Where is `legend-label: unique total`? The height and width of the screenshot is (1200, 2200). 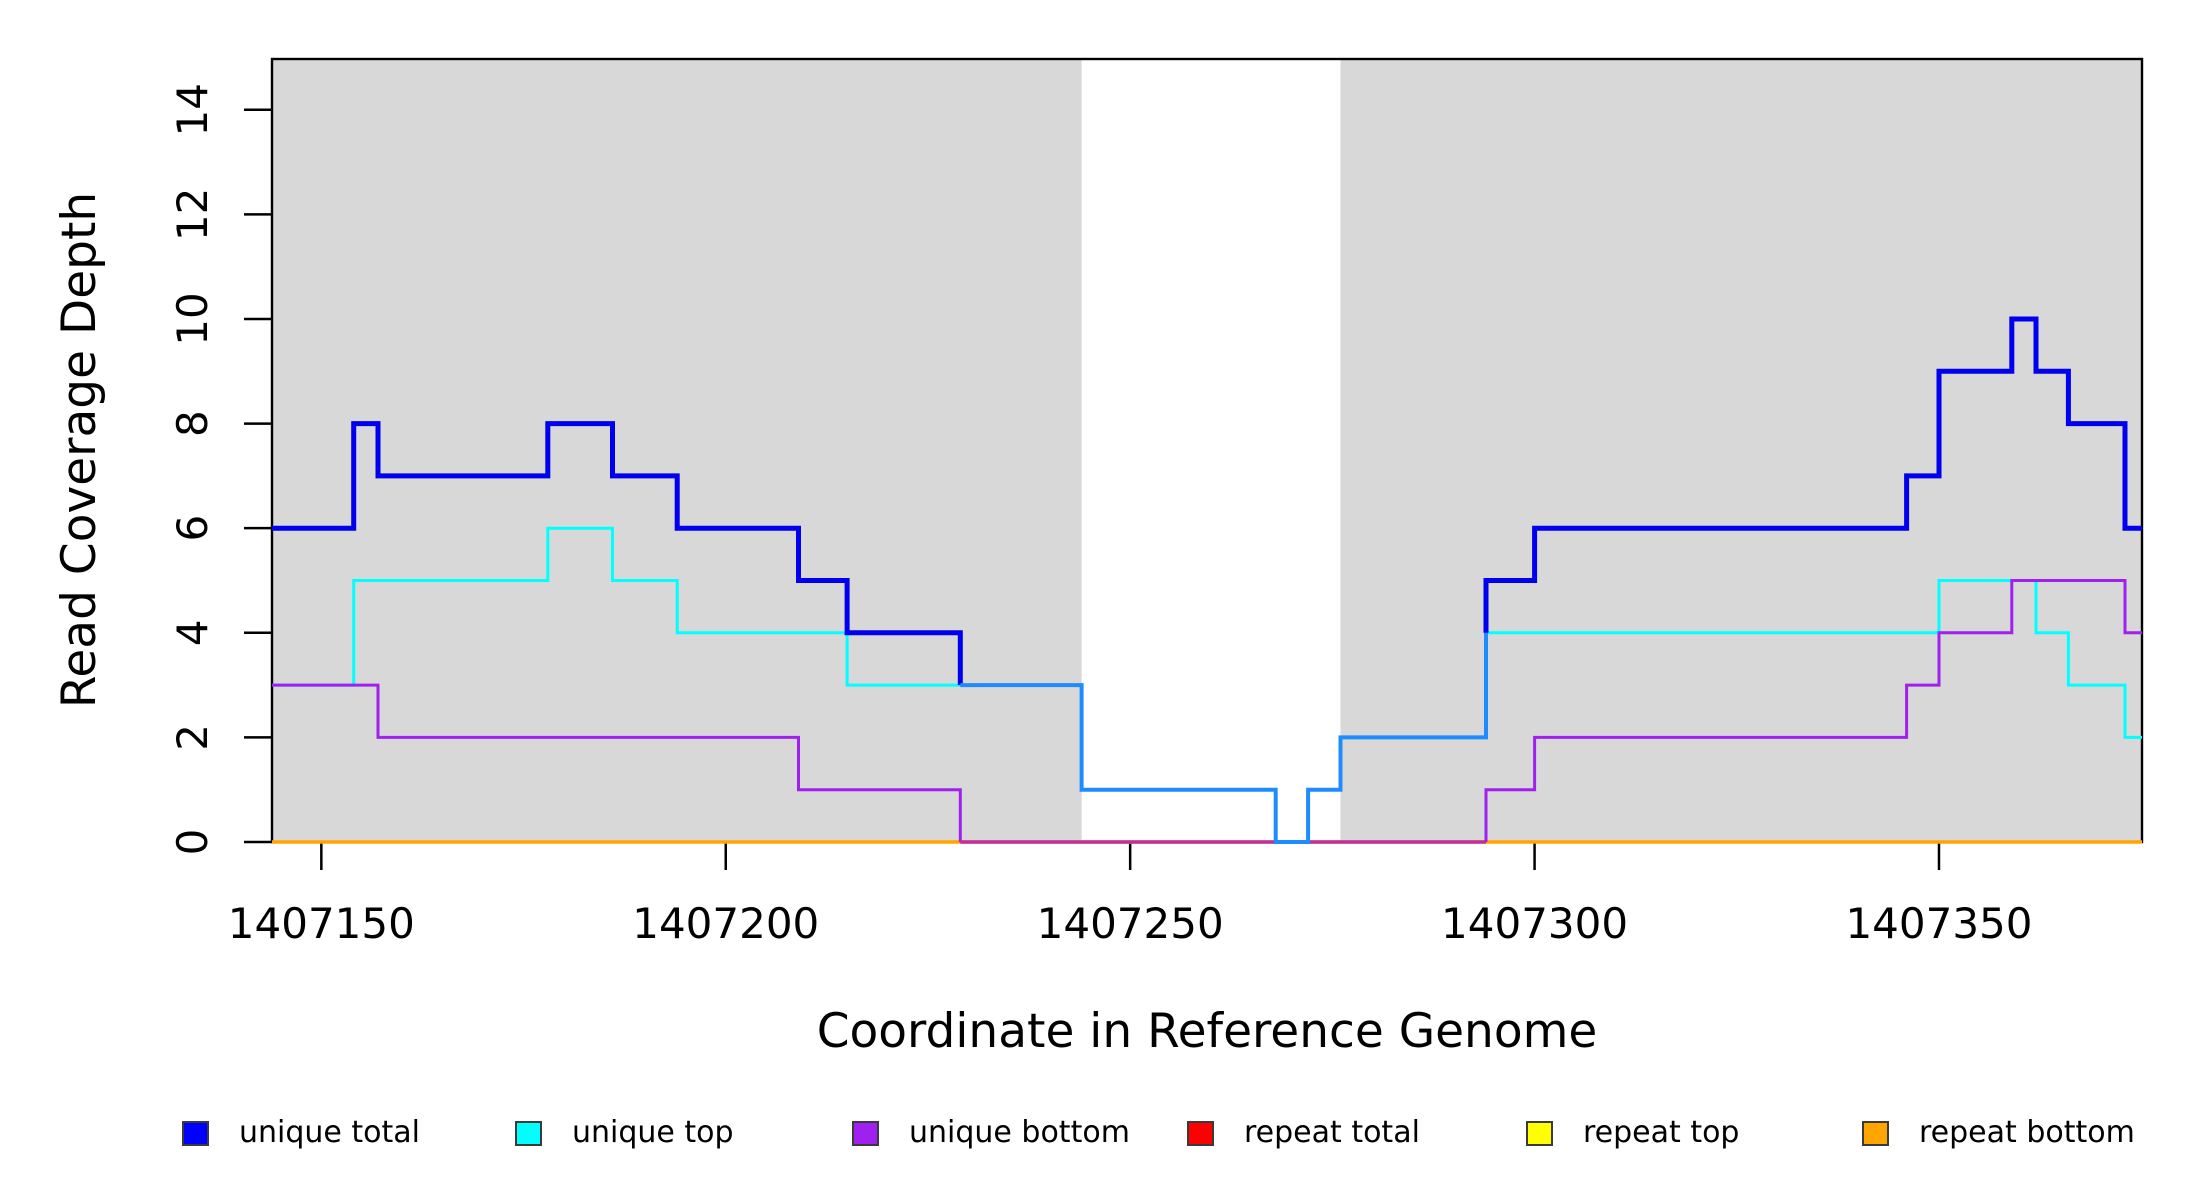
legend-label: unique total is located at coordinates (330, 1132).